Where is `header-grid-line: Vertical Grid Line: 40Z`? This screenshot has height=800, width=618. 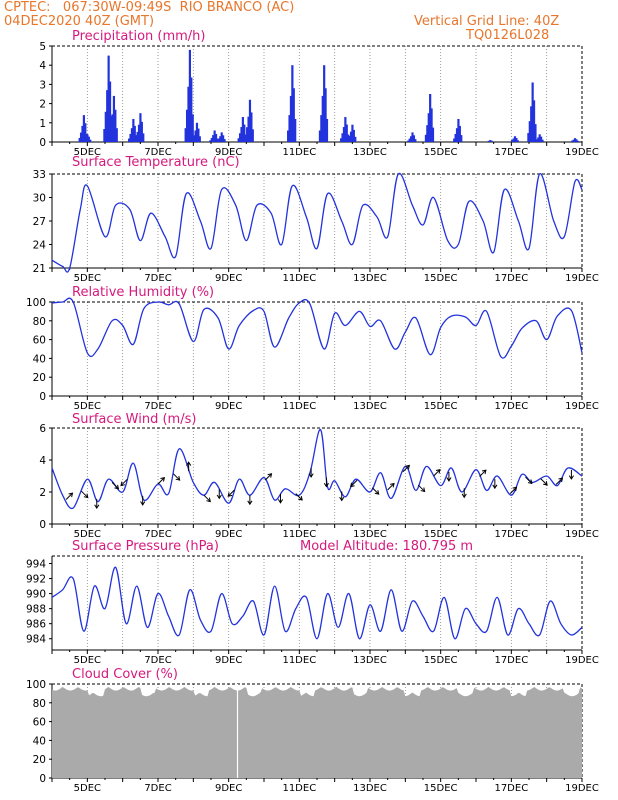
header-grid-line: Vertical Grid Line: 40Z is located at coordinates (487, 21).